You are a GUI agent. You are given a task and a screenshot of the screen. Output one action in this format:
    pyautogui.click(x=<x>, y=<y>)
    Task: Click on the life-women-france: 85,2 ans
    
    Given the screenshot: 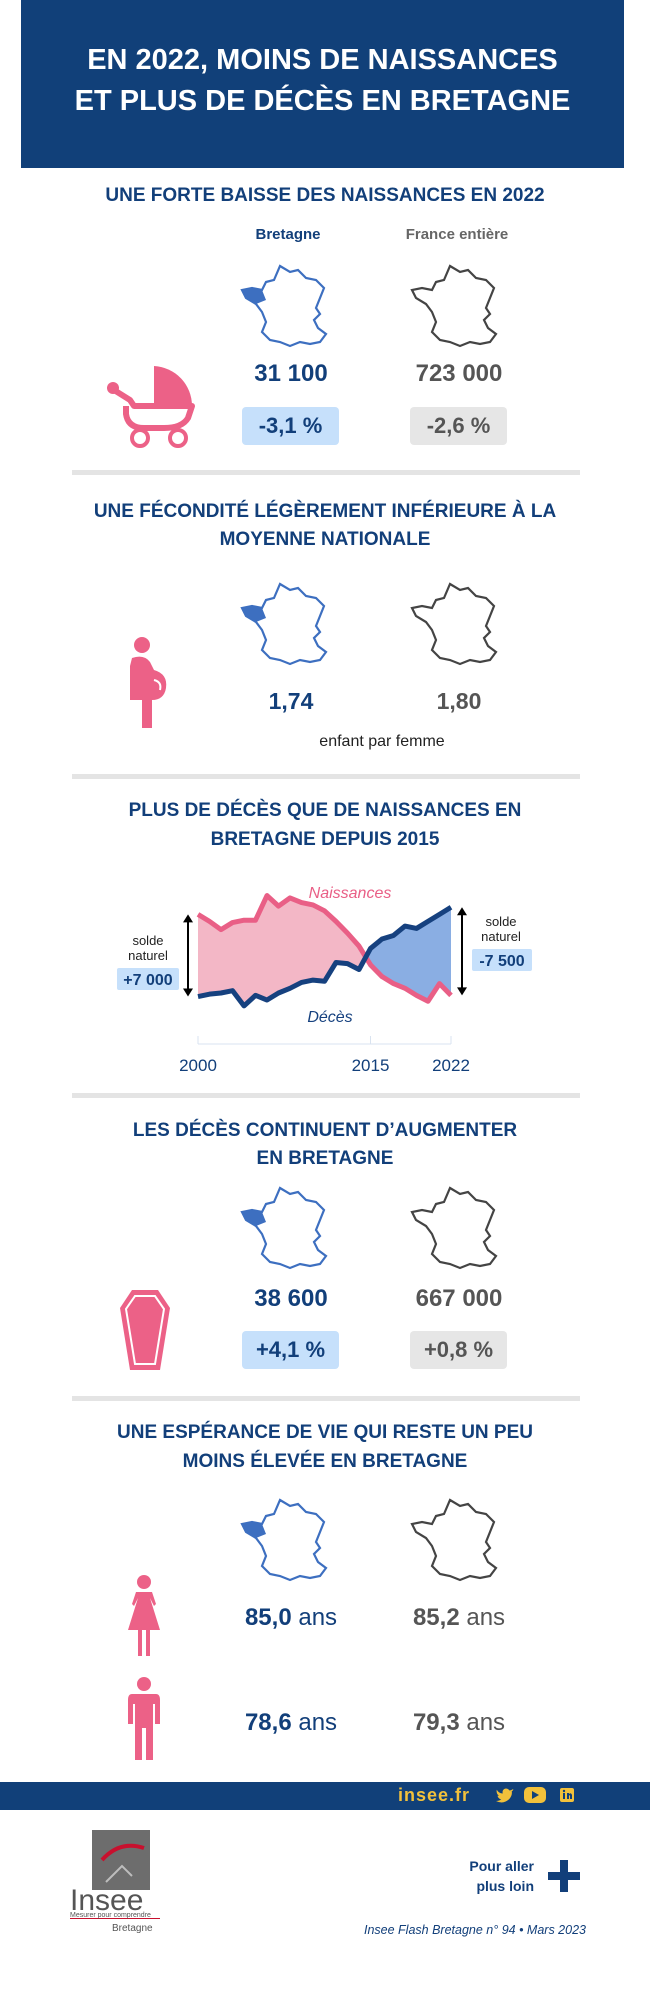 What is the action you would take?
    pyautogui.click(x=459, y=1617)
    